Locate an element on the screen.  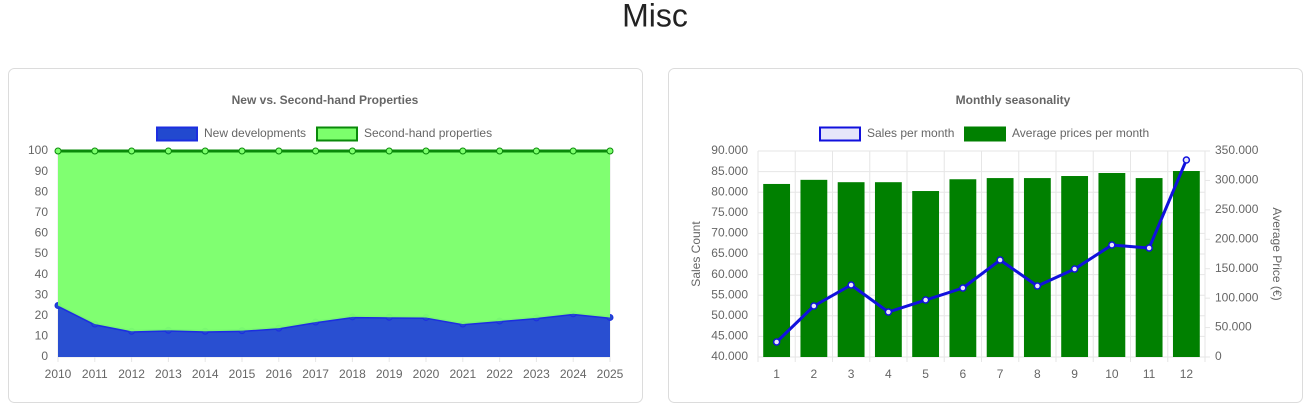
x-tick-label: 6 is located at coordinates (963, 374).